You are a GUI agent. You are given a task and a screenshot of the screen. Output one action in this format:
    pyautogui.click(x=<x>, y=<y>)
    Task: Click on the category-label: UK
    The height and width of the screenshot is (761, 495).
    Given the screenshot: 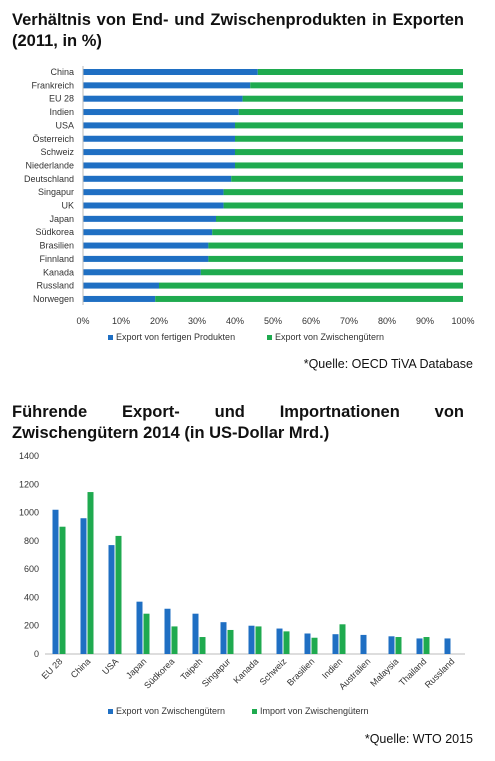 What is the action you would take?
    pyautogui.click(x=67, y=206)
    